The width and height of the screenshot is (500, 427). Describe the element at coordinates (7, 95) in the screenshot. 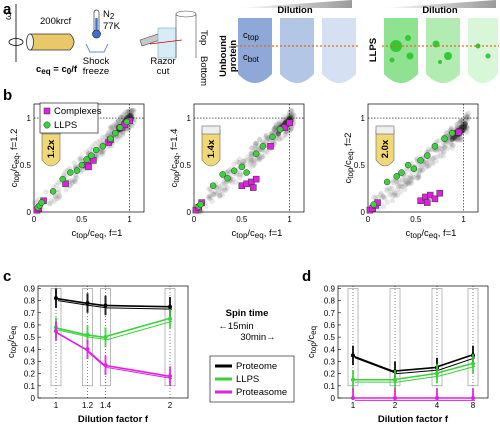

I see `panel-letter-b: b` at that location.